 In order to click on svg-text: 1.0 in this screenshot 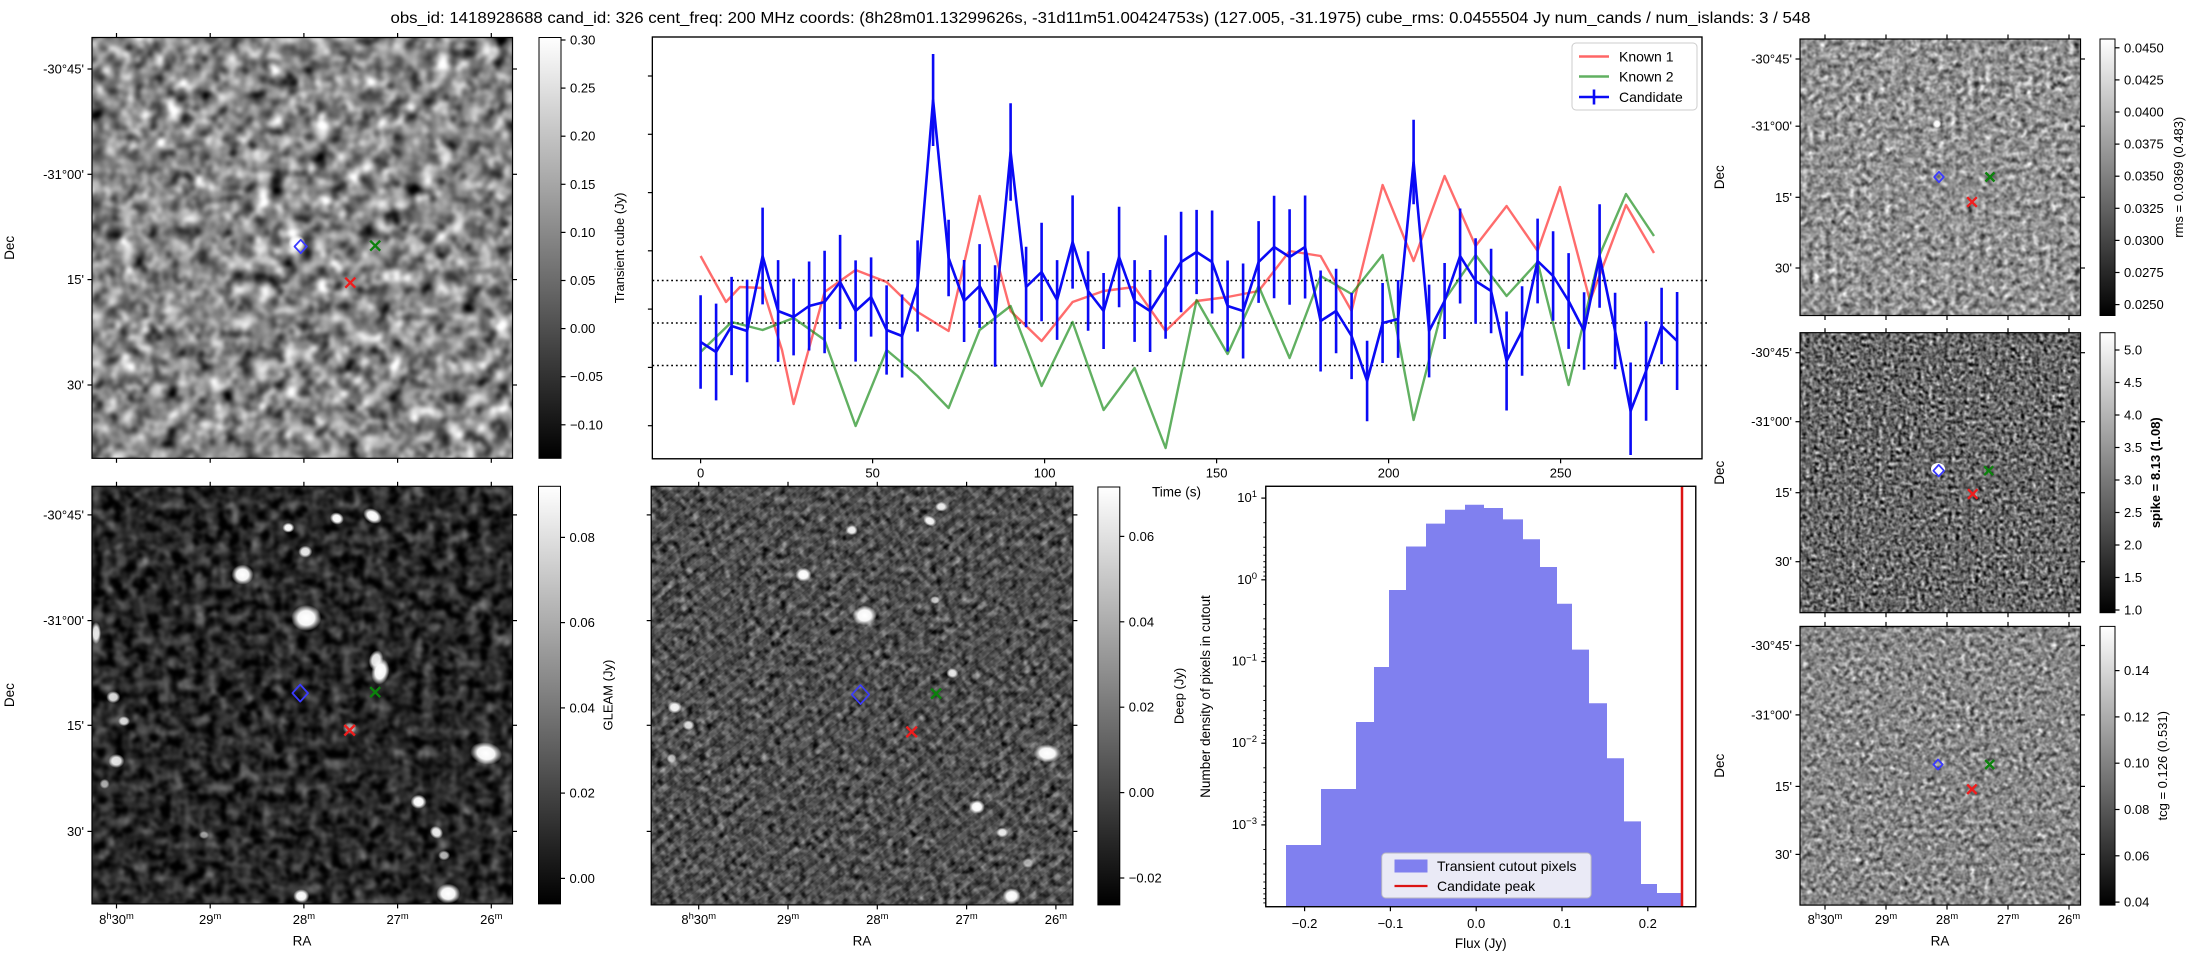, I will do `click(2133, 610)`.